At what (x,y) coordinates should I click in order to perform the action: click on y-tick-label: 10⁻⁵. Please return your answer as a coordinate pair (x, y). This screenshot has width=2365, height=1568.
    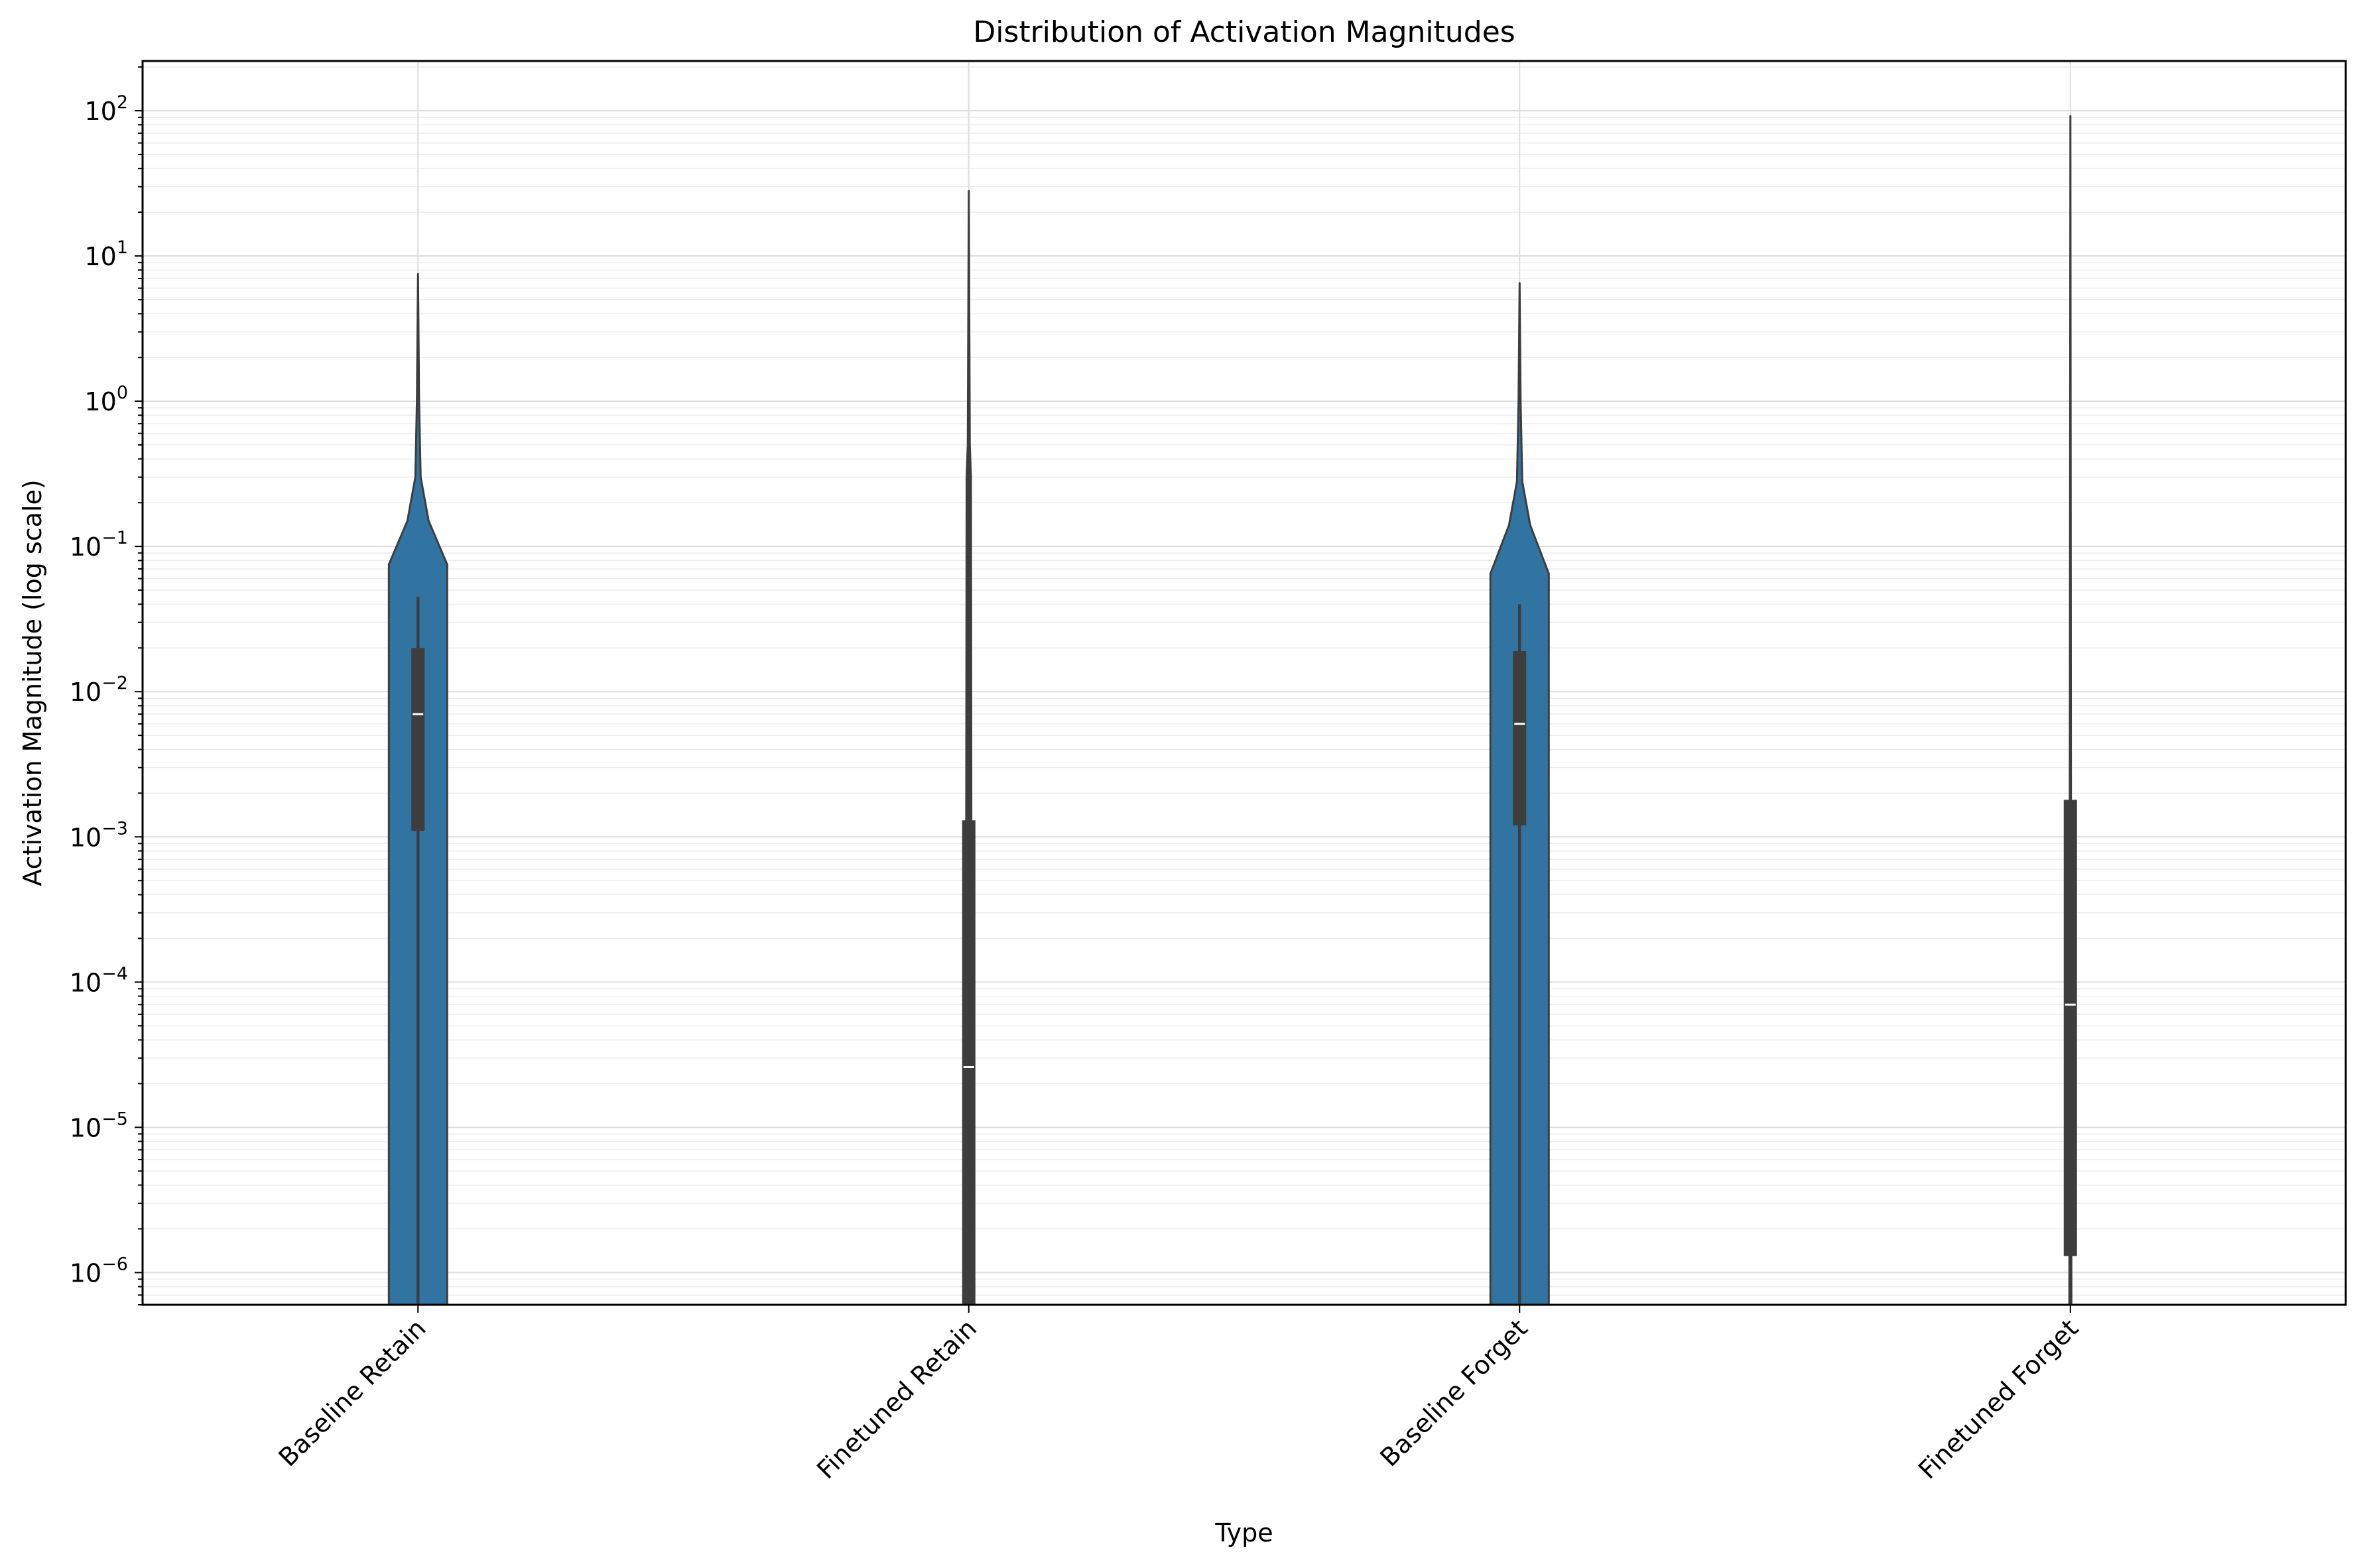
    Looking at the image, I should click on (99, 1125).